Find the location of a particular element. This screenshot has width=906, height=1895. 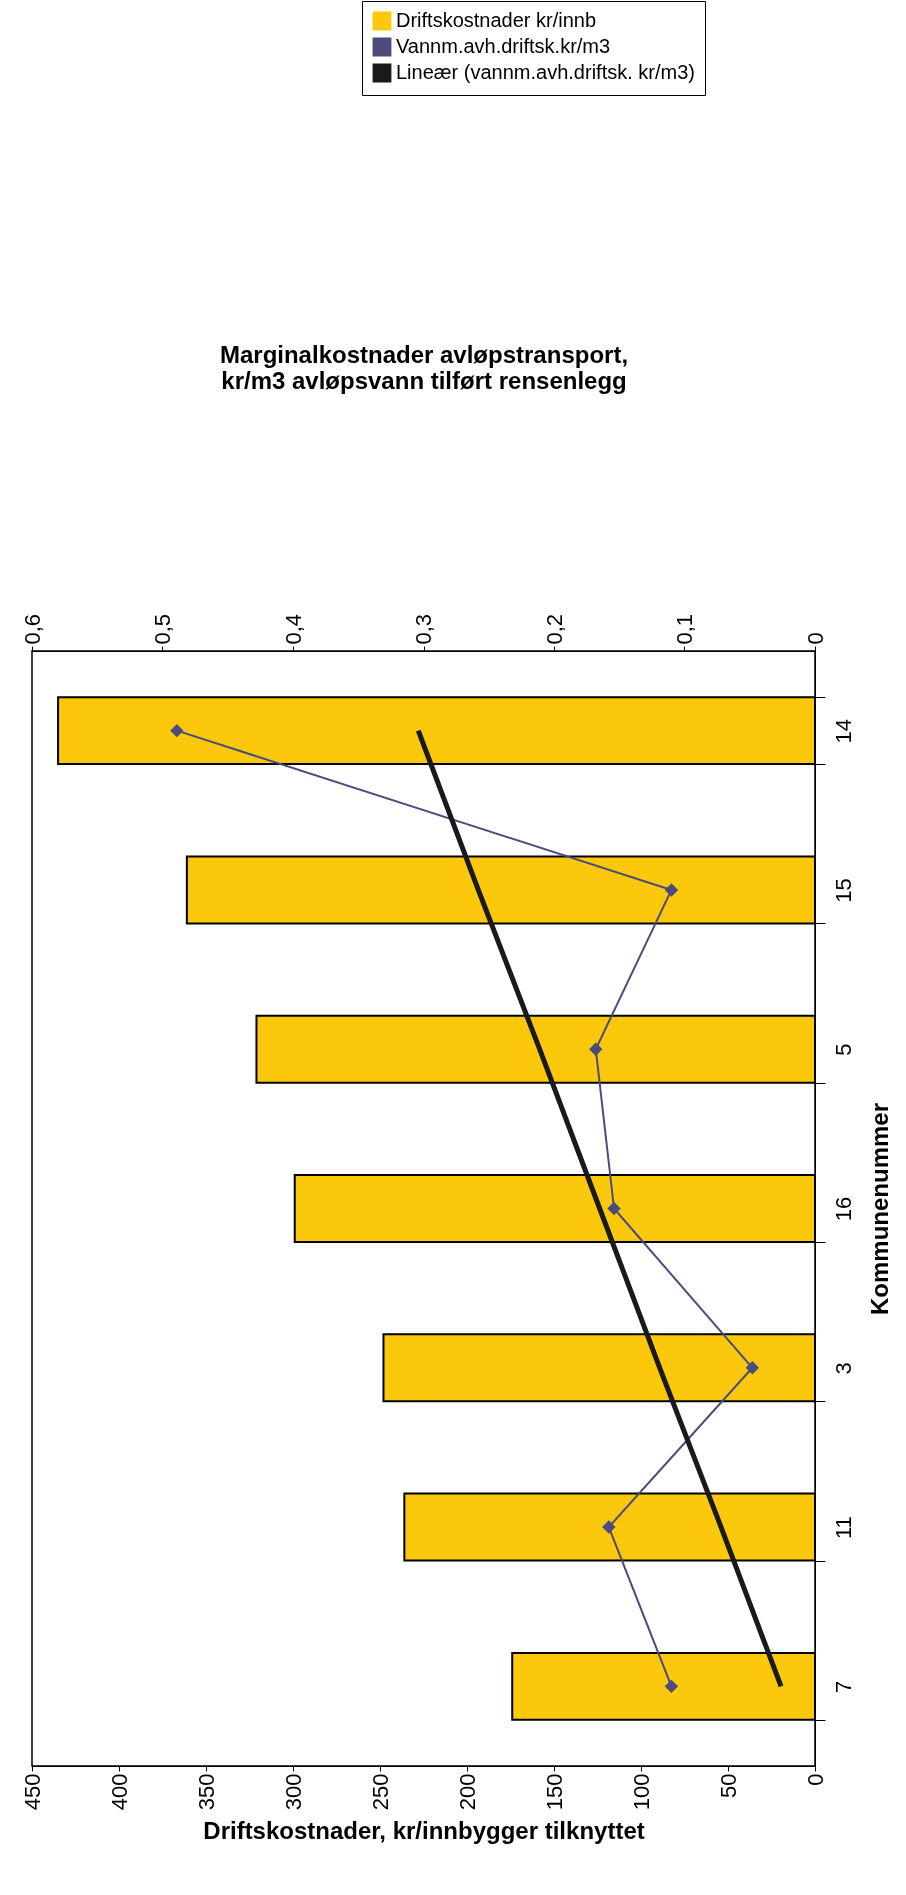

x-tick-label: 200 is located at coordinates (467, 1792).